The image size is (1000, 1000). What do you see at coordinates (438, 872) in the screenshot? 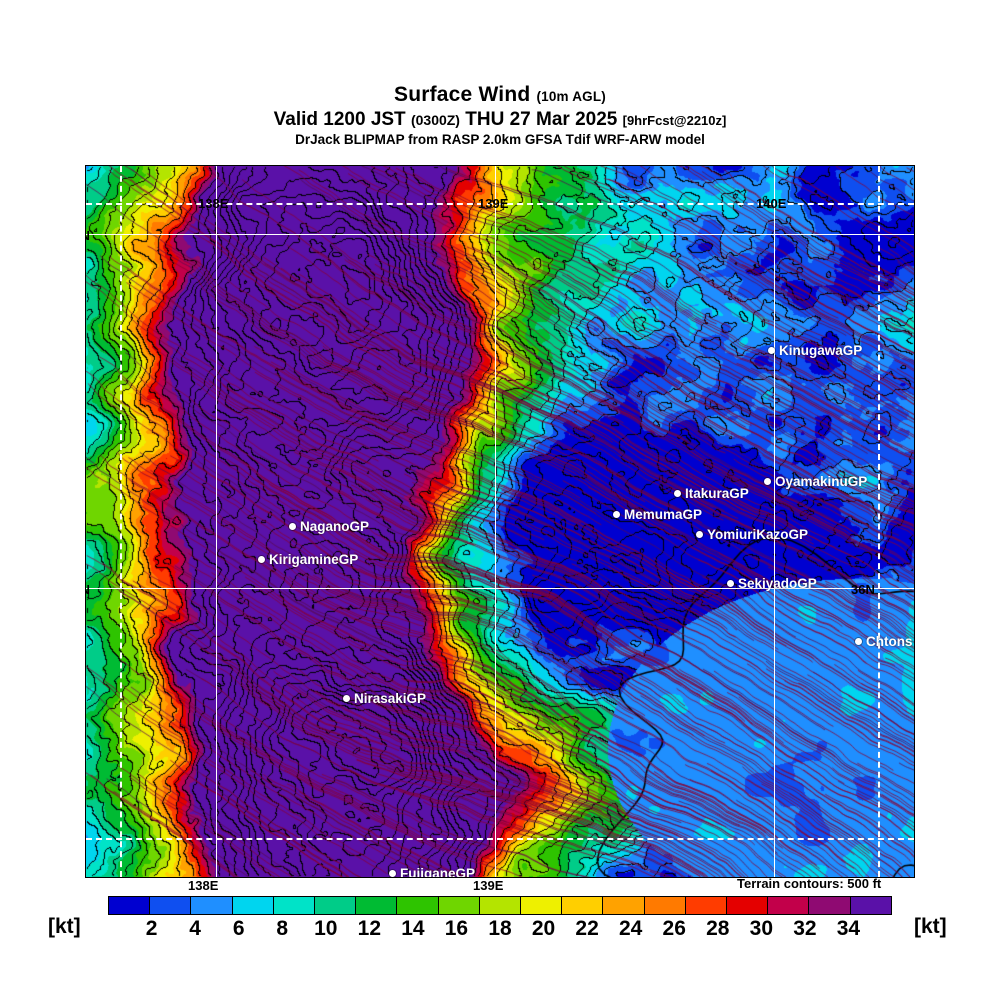
I see `station-label: FujiganeGP` at bounding box center [438, 872].